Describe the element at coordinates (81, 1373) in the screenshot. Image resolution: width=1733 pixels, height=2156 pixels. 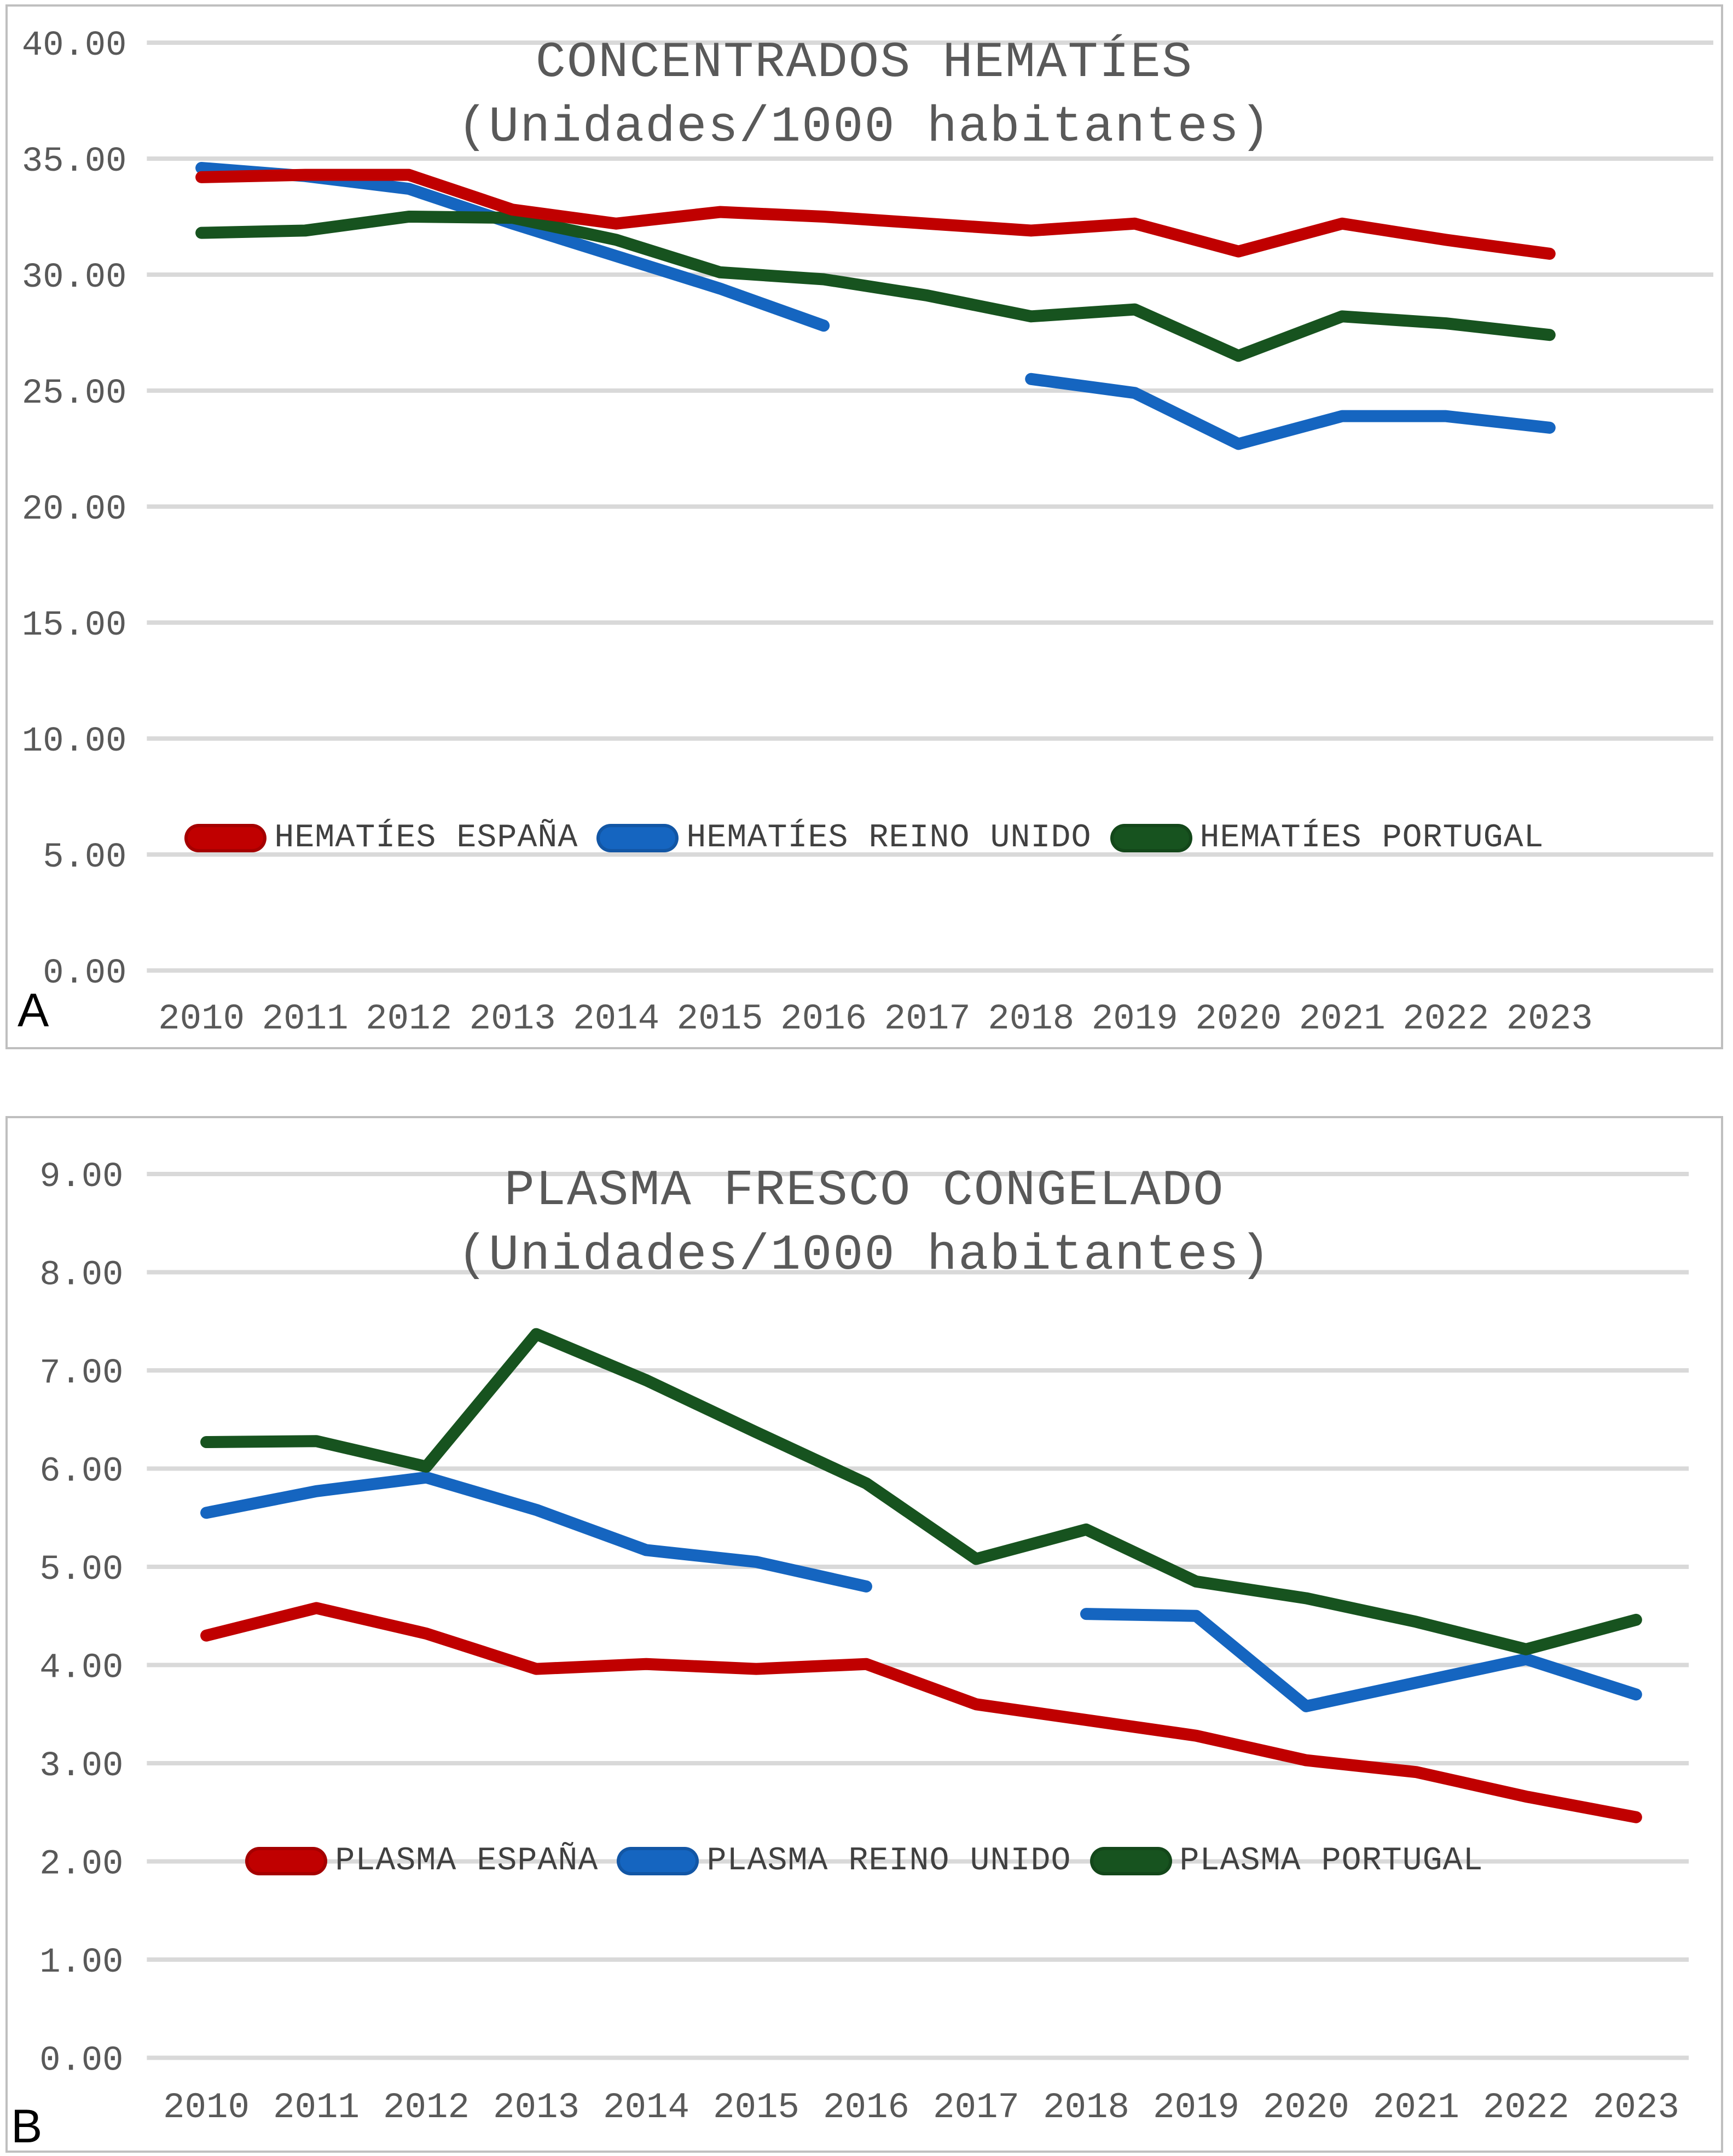
I see `y-axis-tick-label: 7.00` at that location.